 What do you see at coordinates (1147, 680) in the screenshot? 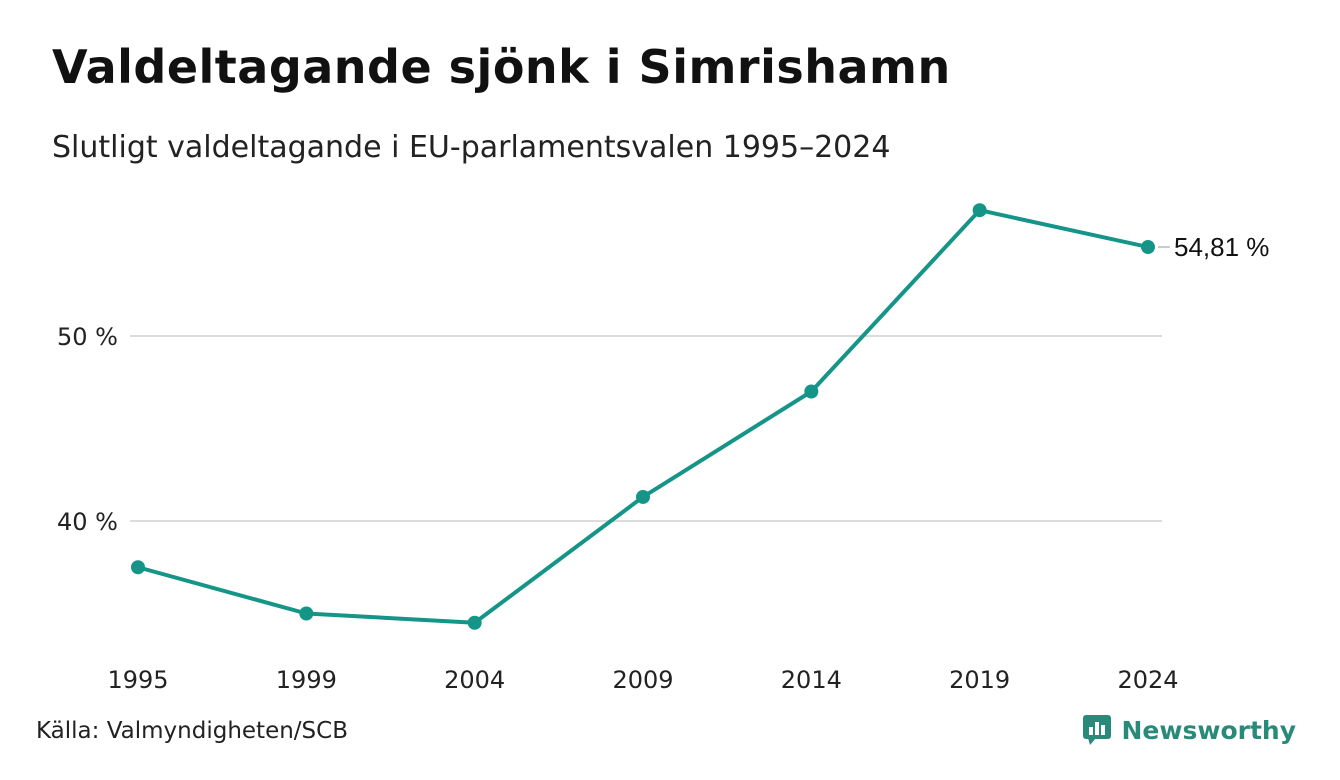
I see `x-tick-label: 2024` at bounding box center [1147, 680].